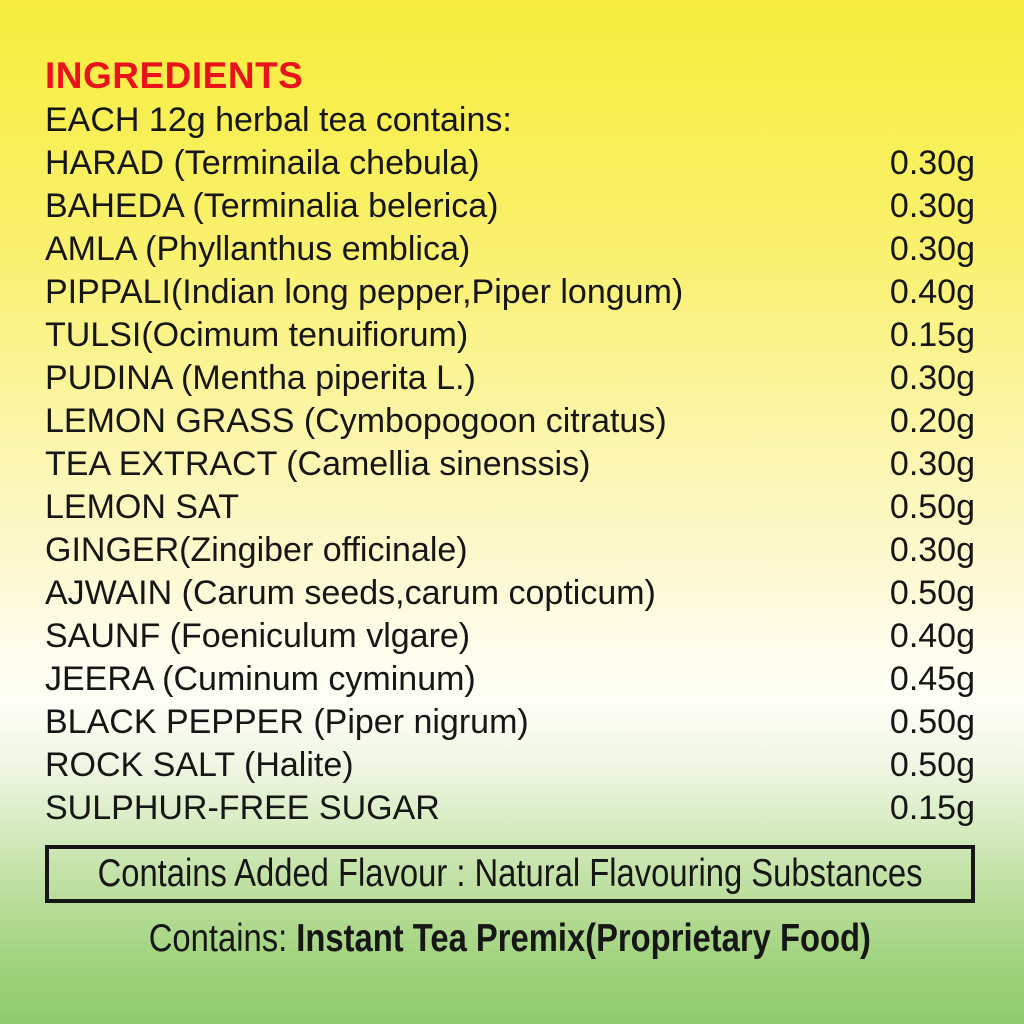 Image resolution: width=1024 pixels, height=1024 pixels. What do you see at coordinates (584, 938) in the screenshot?
I see `contains-product: Instant Tea Premix(Proprietary Food)` at bounding box center [584, 938].